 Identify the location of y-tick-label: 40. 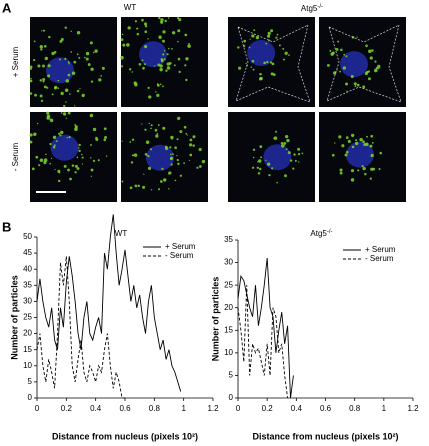
(27, 268).